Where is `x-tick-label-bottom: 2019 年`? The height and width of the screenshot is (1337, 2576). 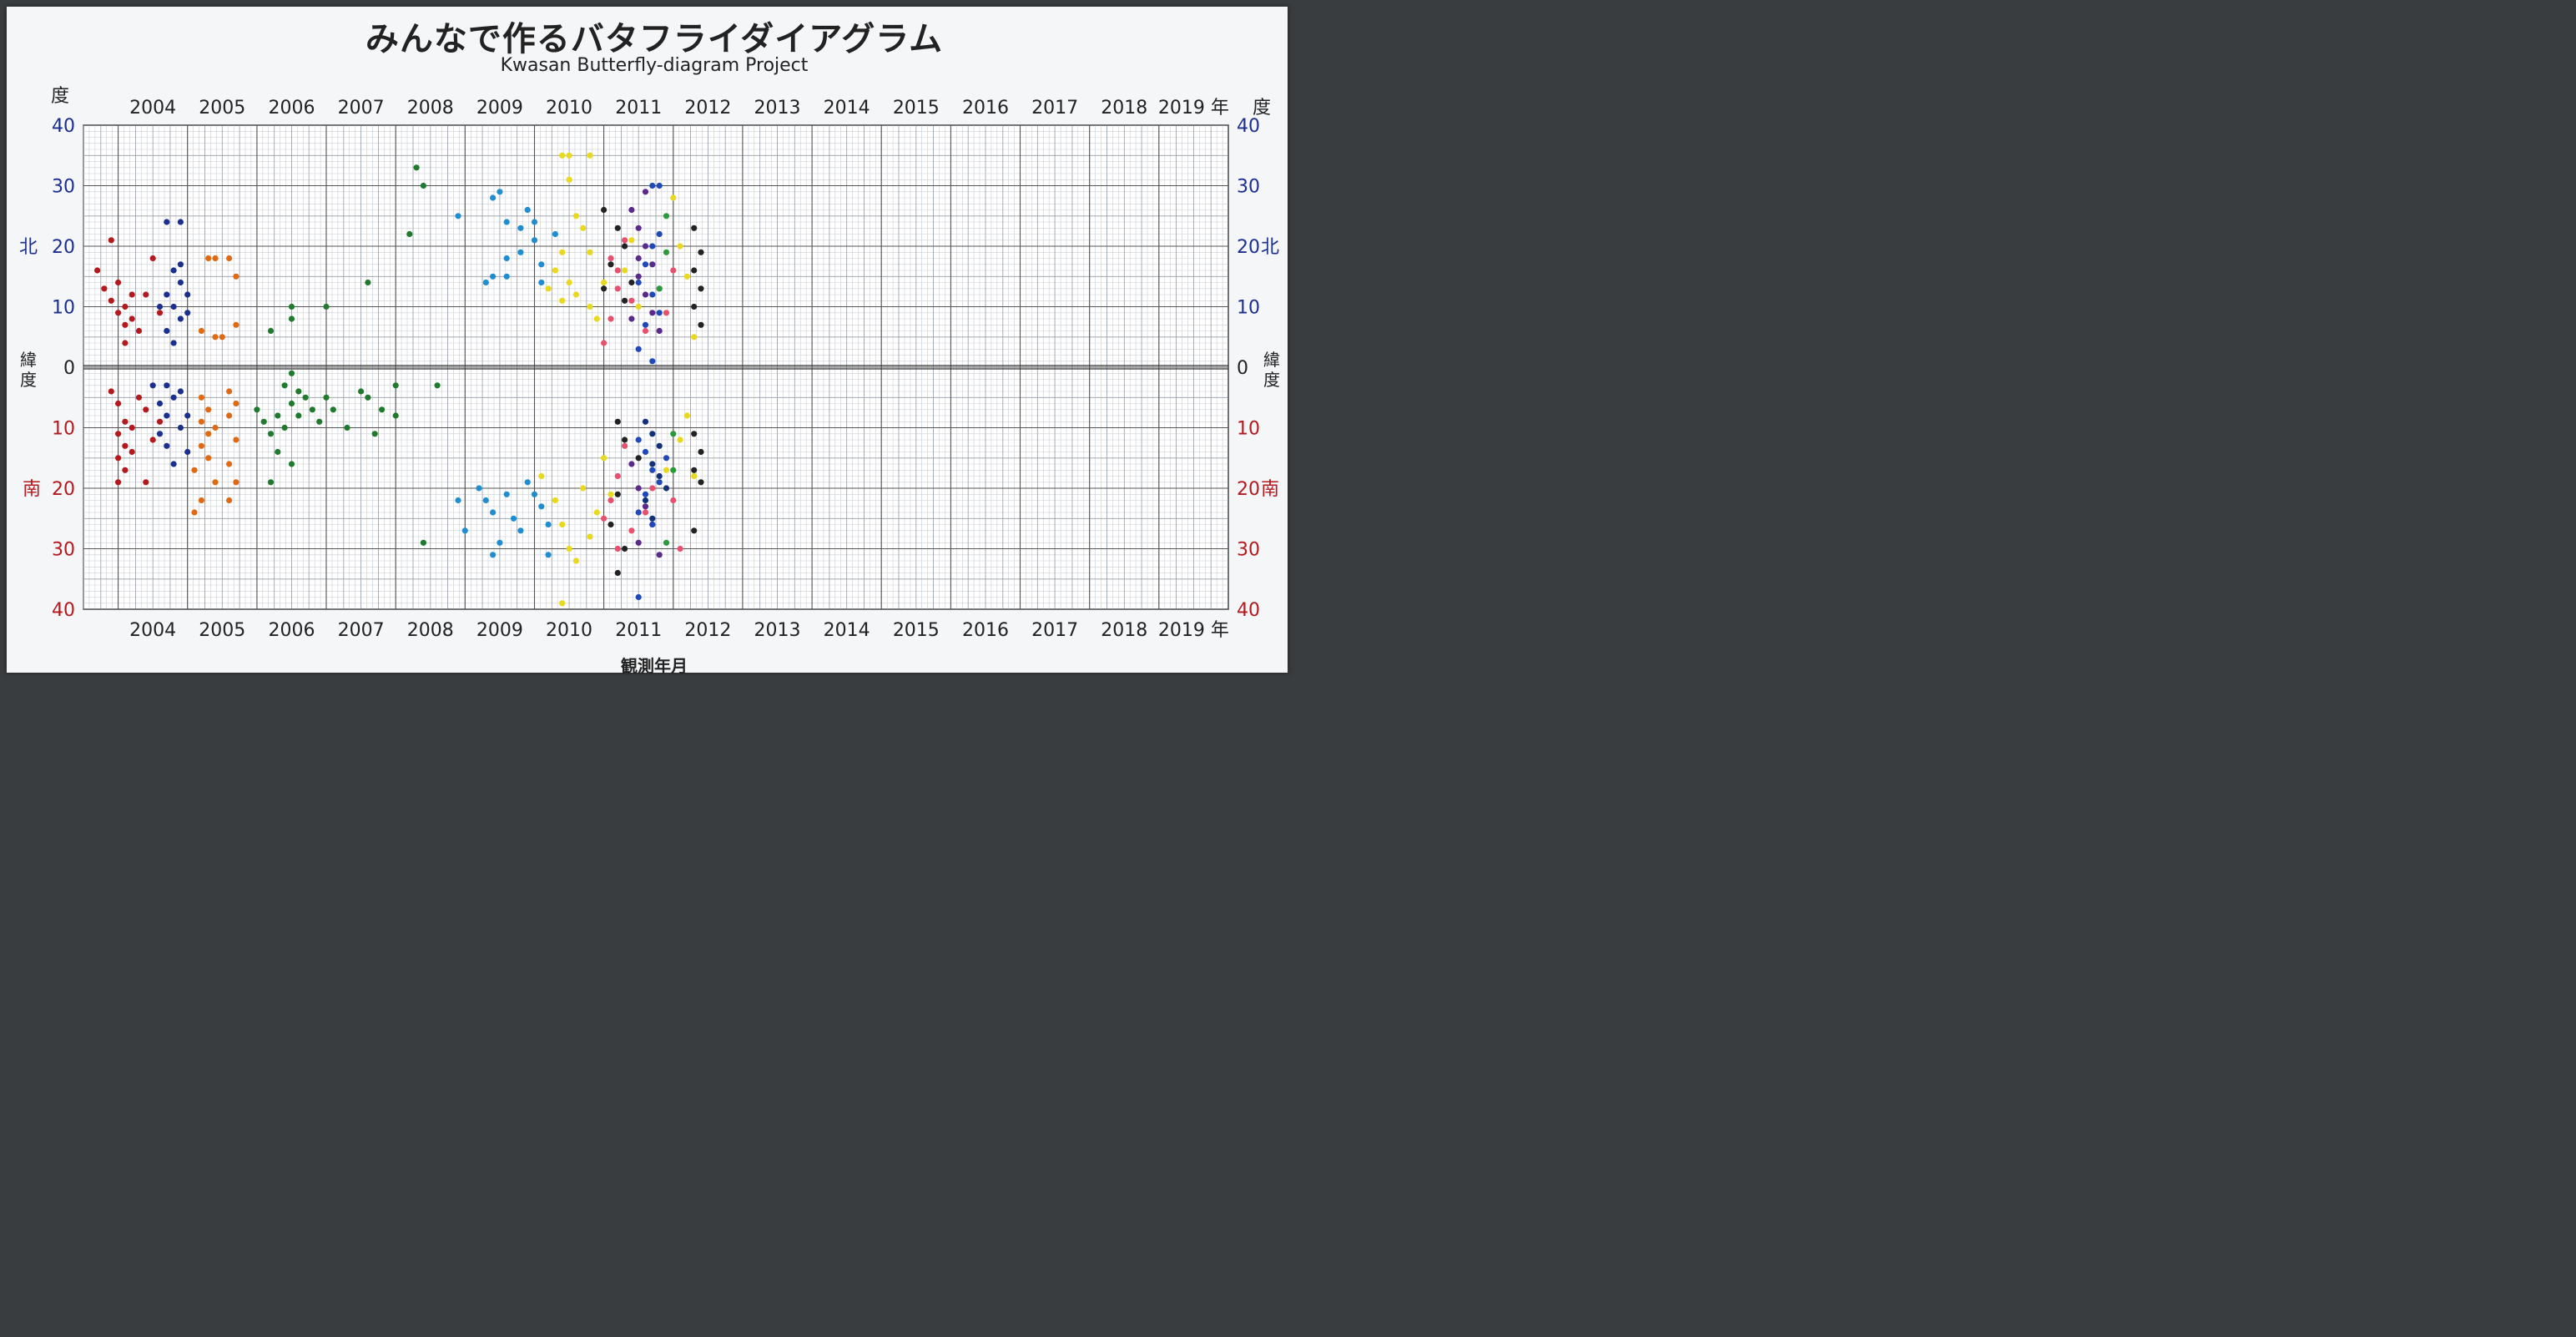
x-tick-label-bottom: 2019 年 is located at coordinates (1193, 631).